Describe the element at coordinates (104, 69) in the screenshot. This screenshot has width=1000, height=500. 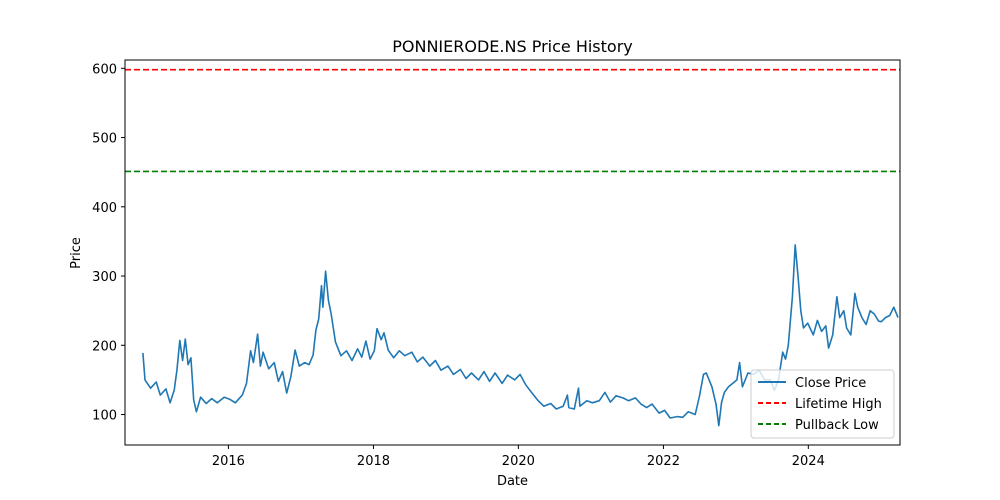
I see `y-tick-label: 600` at that location.